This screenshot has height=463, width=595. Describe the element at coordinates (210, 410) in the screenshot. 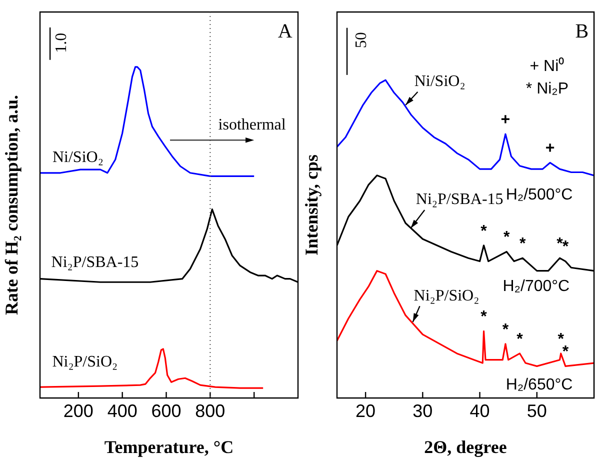

I see `x-tick-label: 800` at that location.